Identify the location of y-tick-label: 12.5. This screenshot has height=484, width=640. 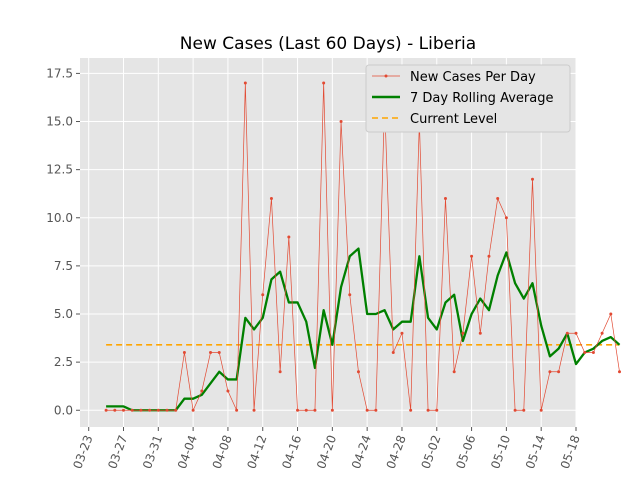
(59, 170).